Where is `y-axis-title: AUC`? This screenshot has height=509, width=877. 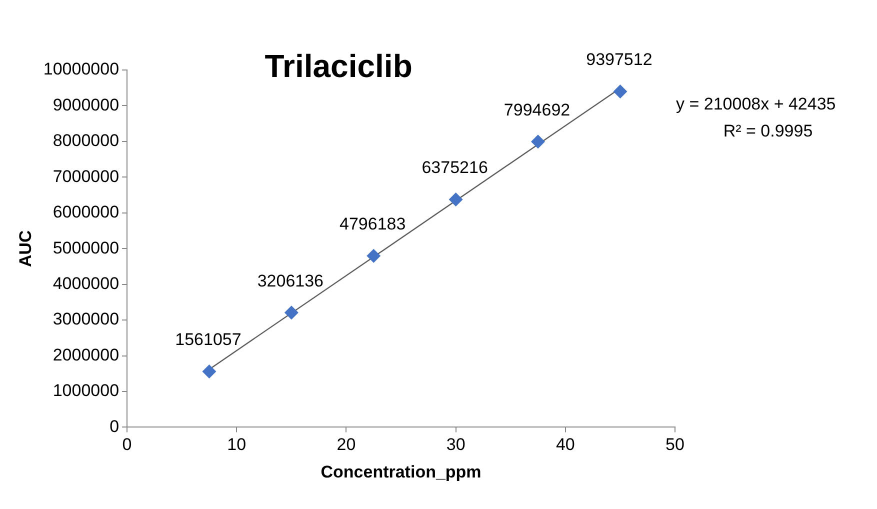
y-axis-title: AUC is located at coordinates (25, 249).